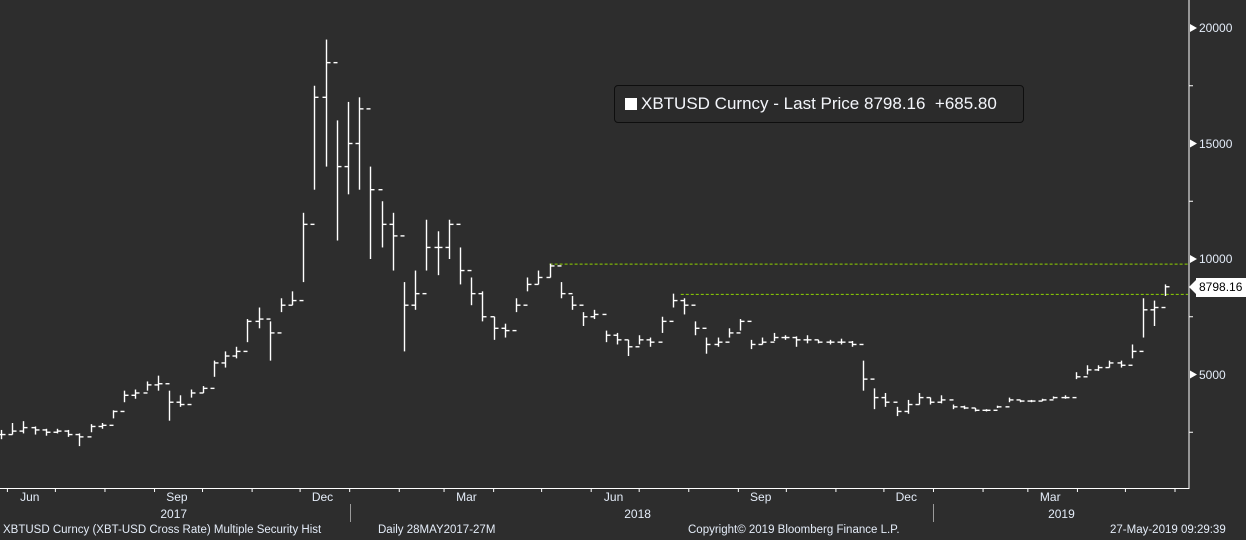  What do you see at coordinates (895, 103) in the screenshot?
I see `legend-last-price: 8798.16` at bounding box center [895, 103].